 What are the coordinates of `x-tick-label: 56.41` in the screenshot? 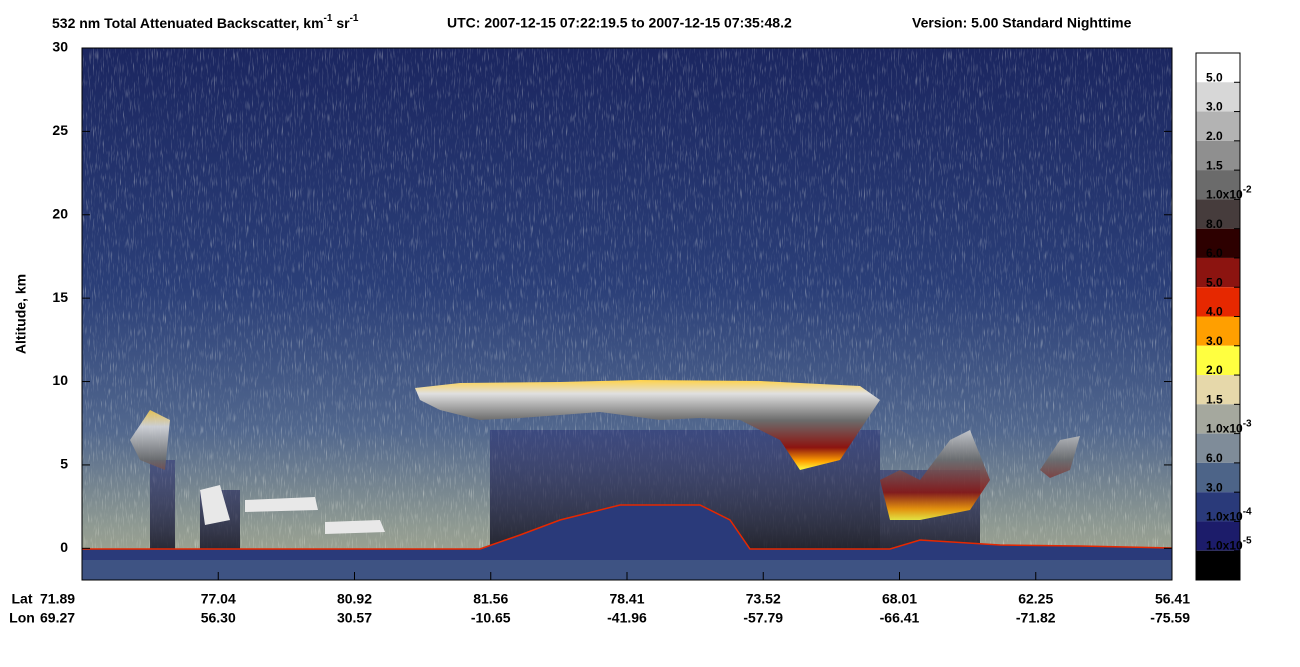 It's located at (1172, 599).